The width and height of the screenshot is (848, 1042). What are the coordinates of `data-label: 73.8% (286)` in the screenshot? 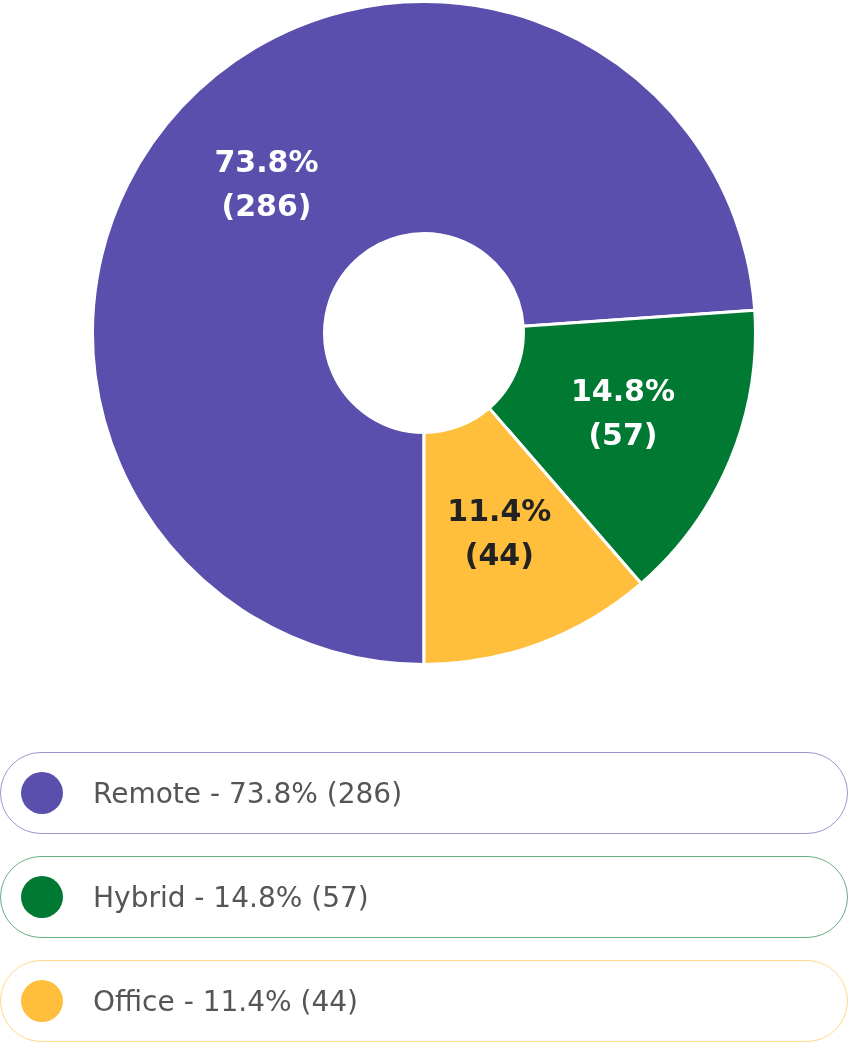 It's located at (266, 183).